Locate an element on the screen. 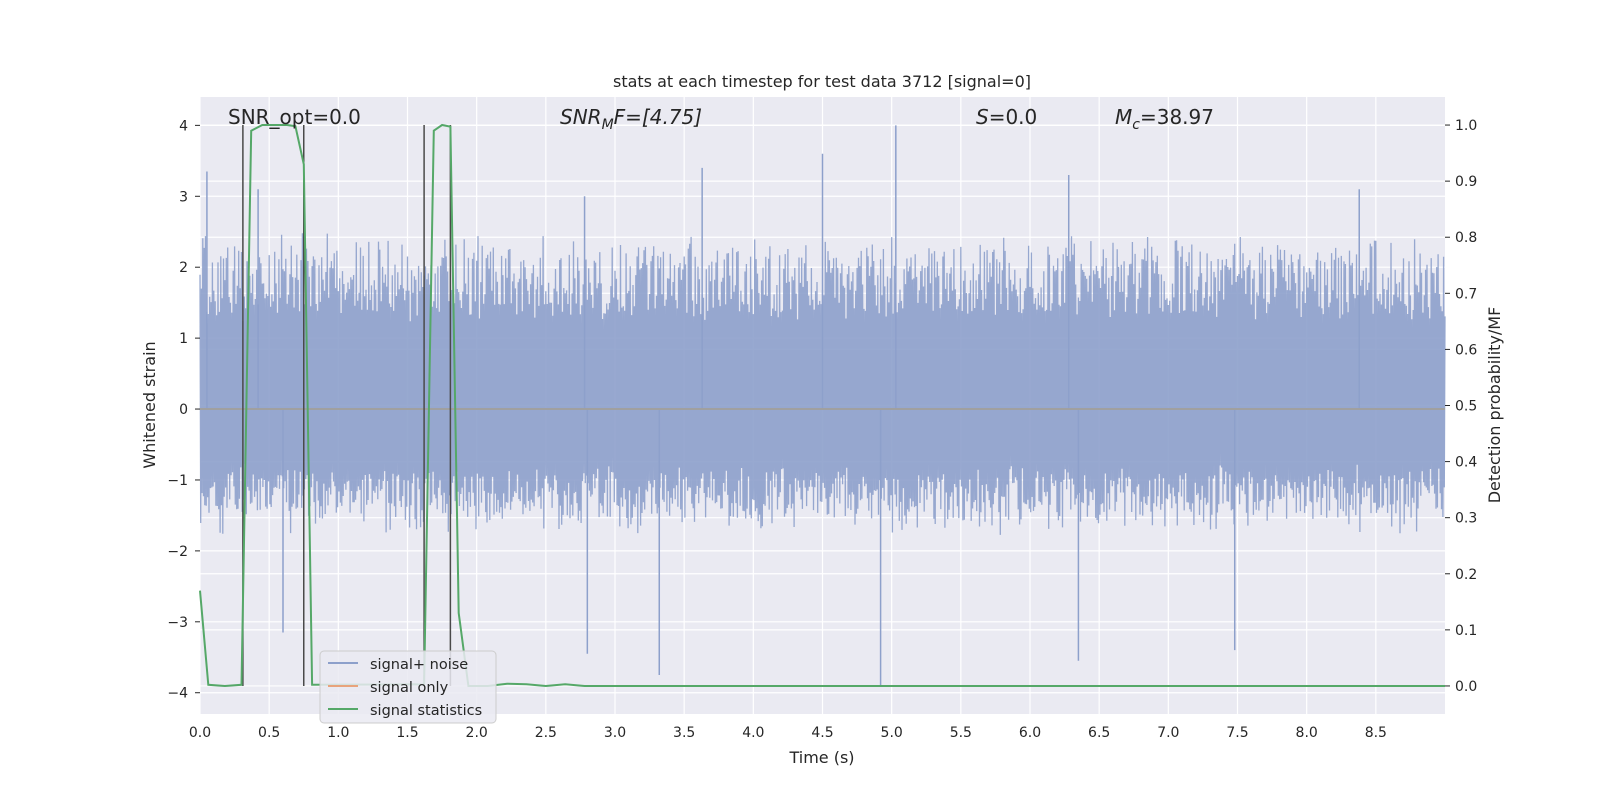 The height and width of the screenshot is (800, 1600). y-axis-ticks: 4 3 2 1 0 −1 −2 −3 −4 is located at coordinates (183, 410).